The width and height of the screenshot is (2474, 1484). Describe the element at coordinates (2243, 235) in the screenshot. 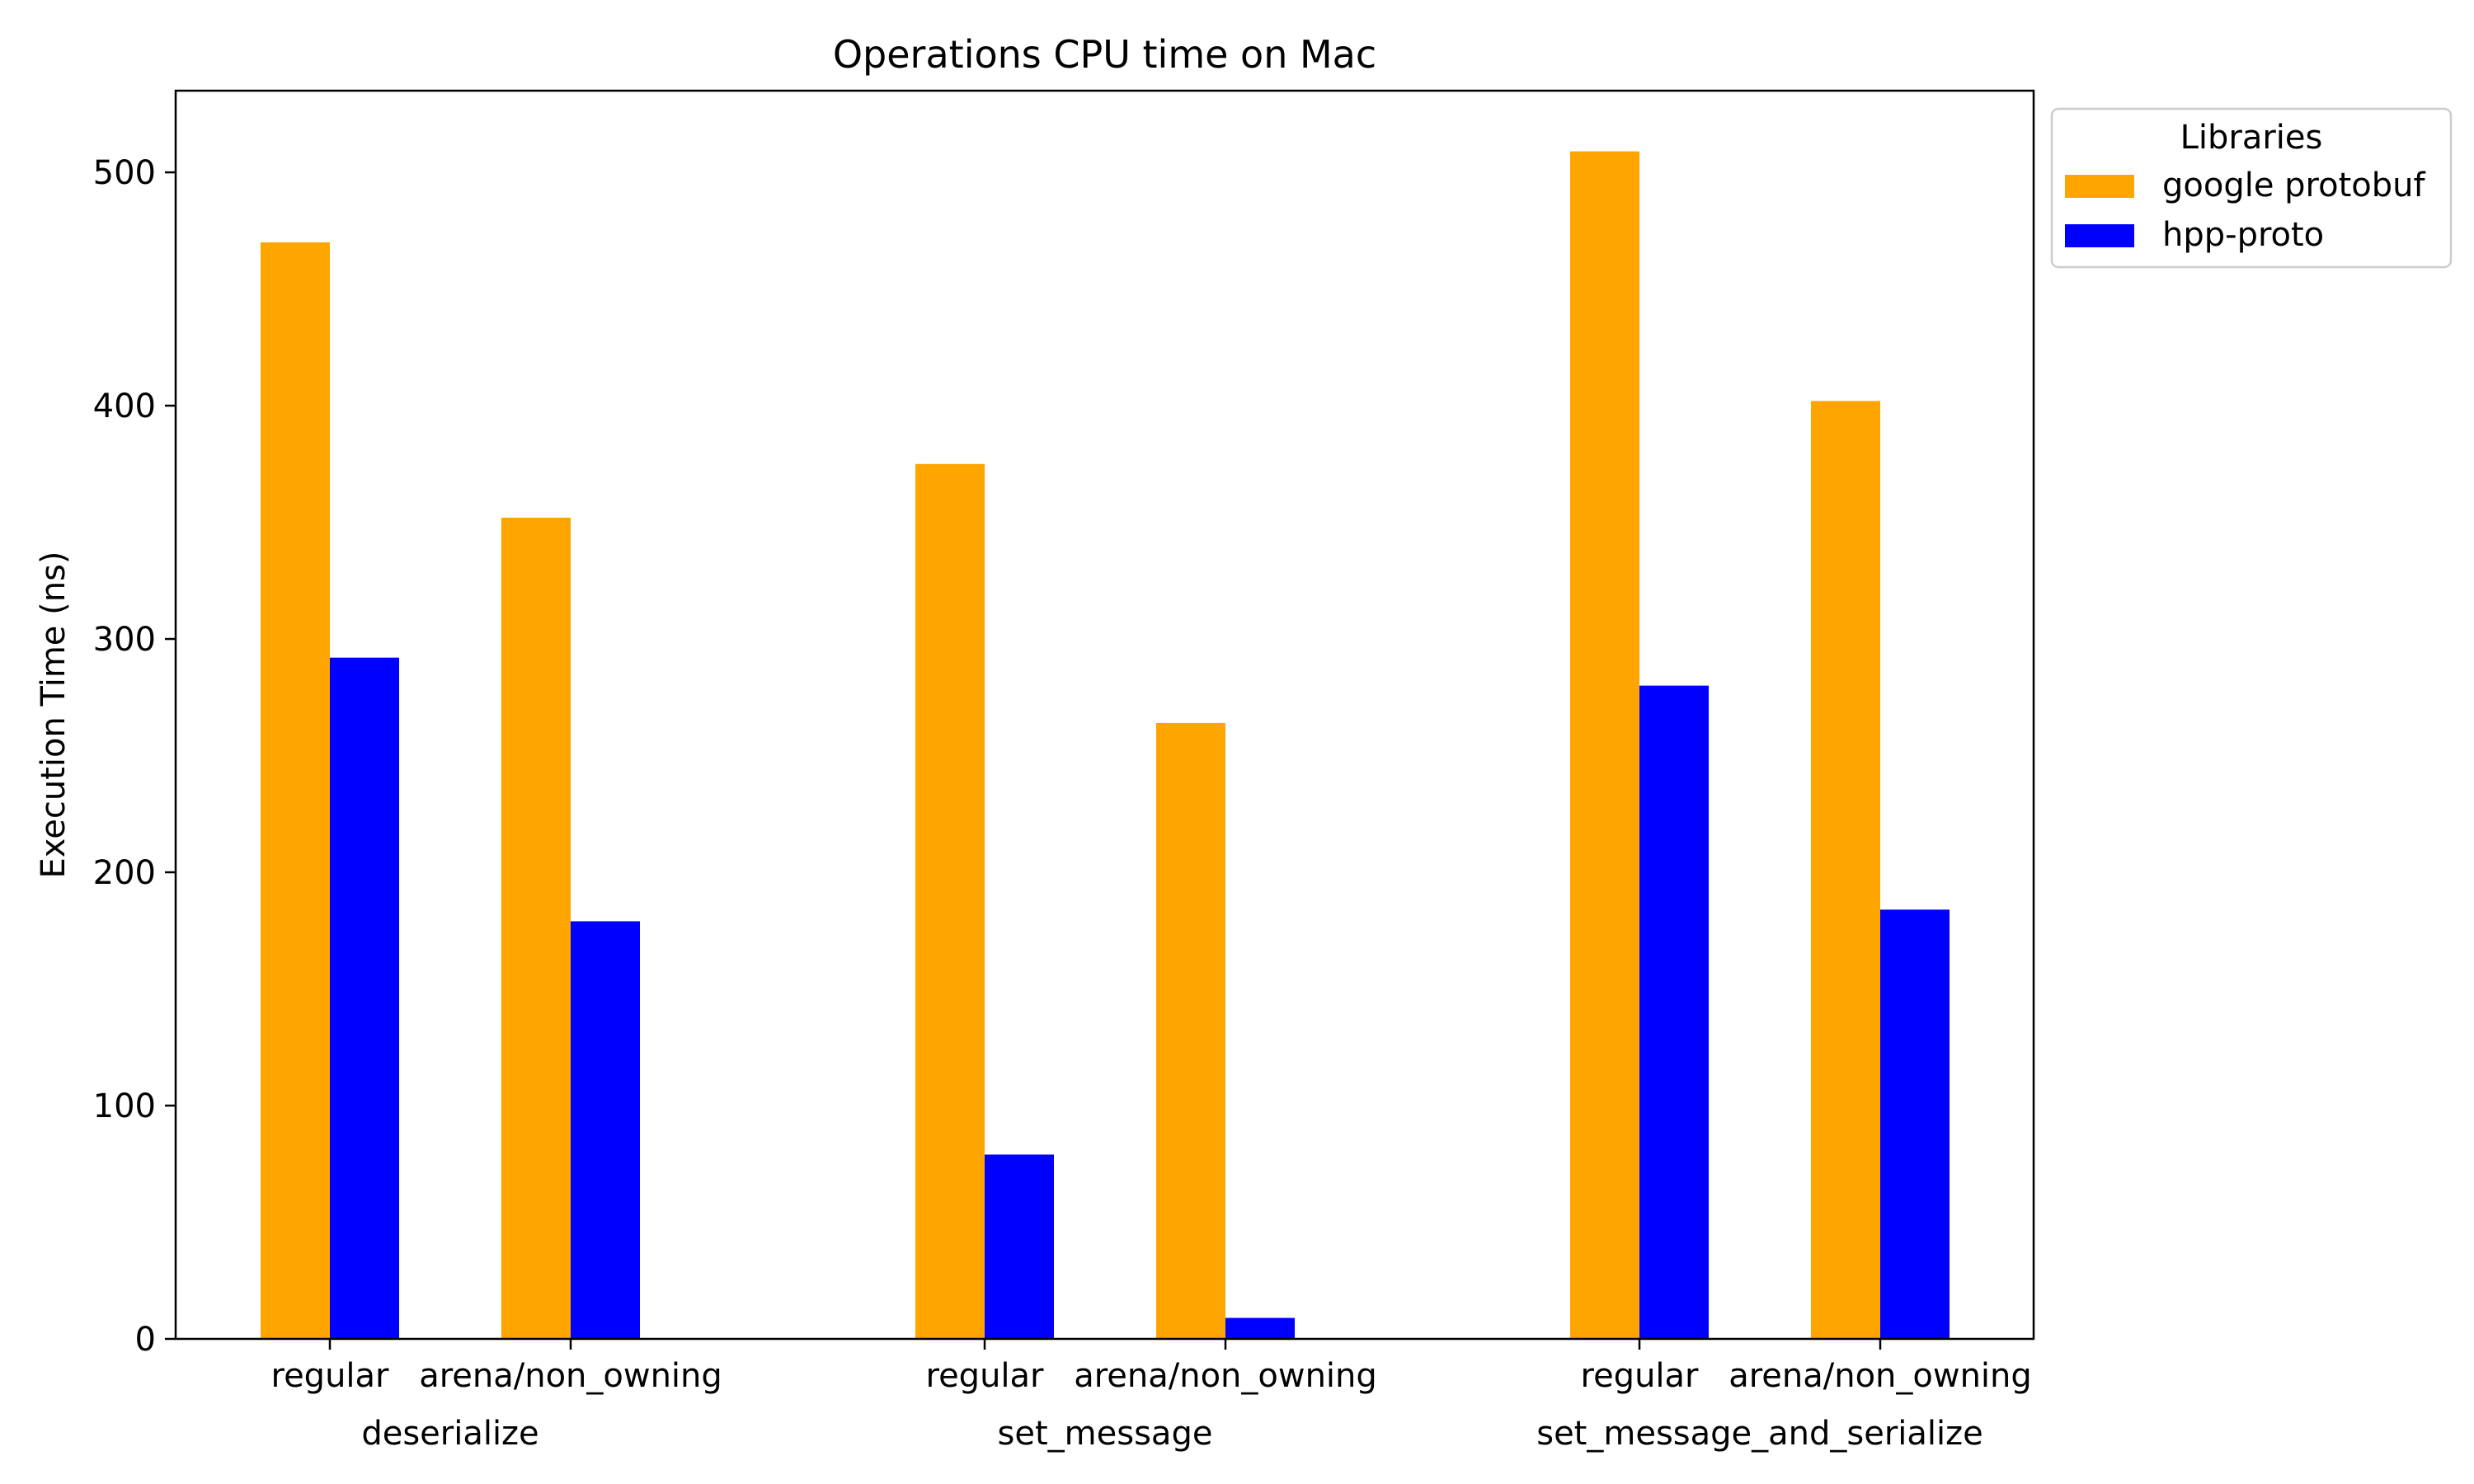

I see `legend-label-1: hpp-proto` at that location.